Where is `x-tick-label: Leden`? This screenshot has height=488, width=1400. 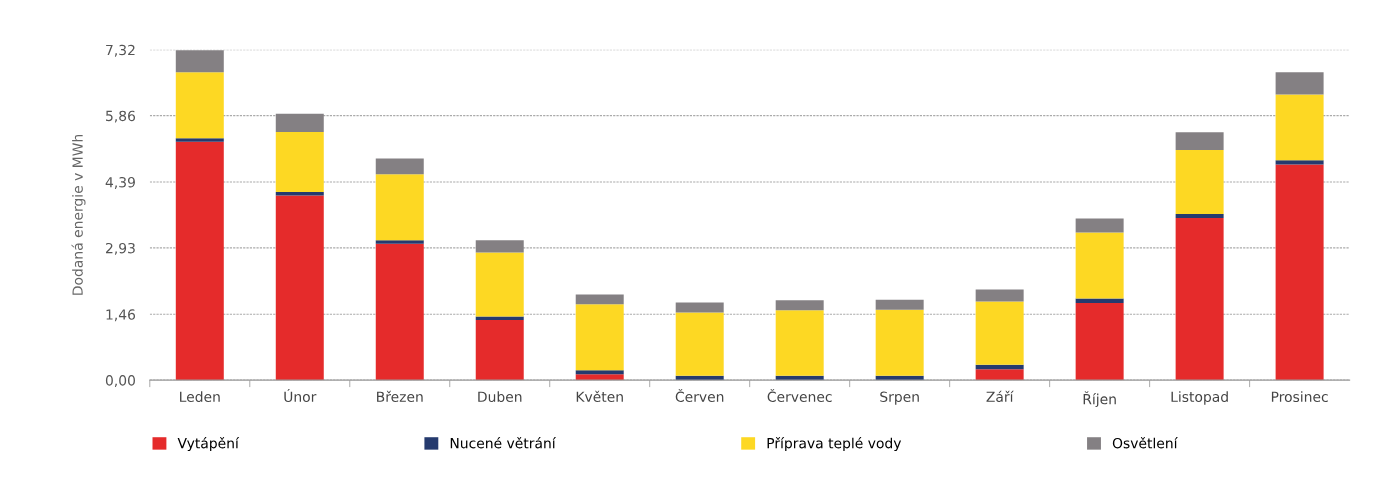
x-tick-label: Leden is located at coordinates (200, 397).